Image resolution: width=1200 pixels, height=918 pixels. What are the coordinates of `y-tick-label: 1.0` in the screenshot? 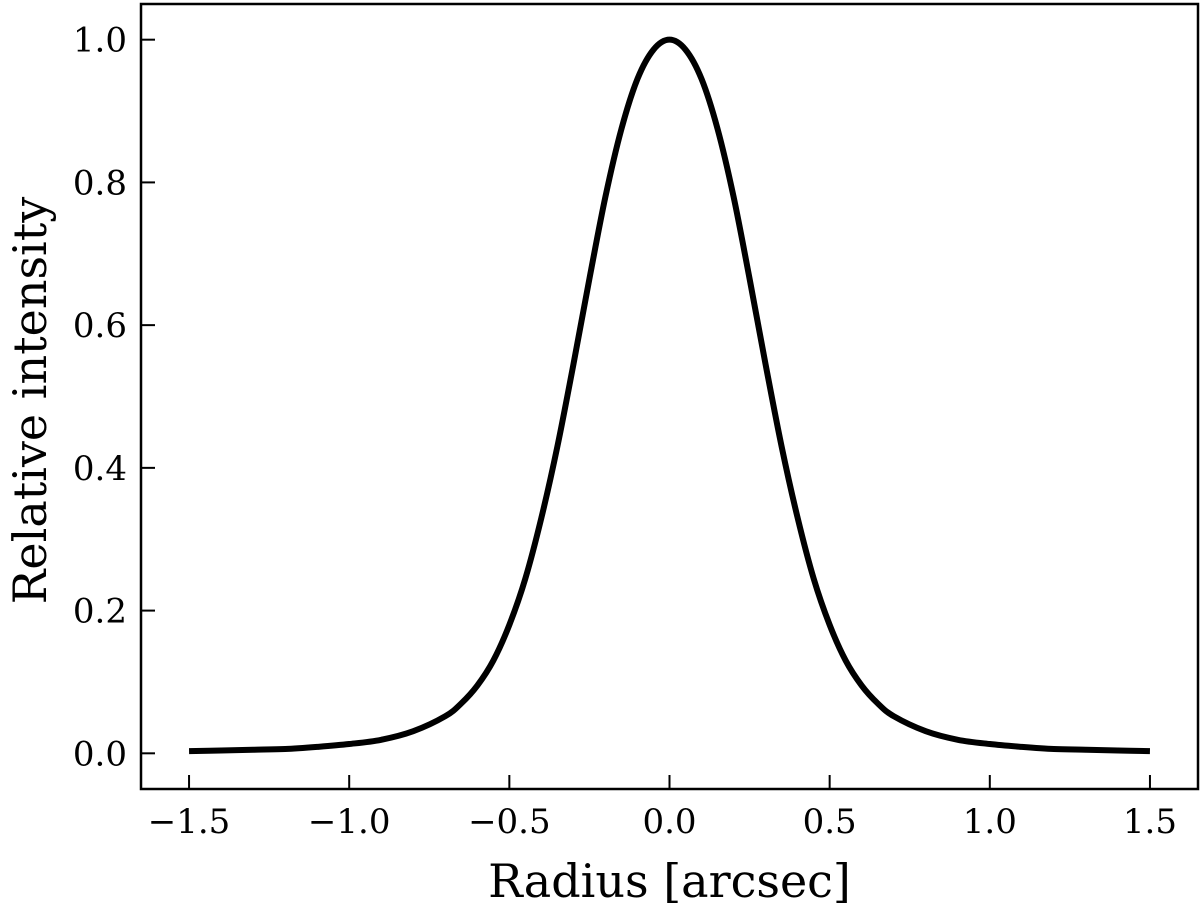 It's located at (100, 41).